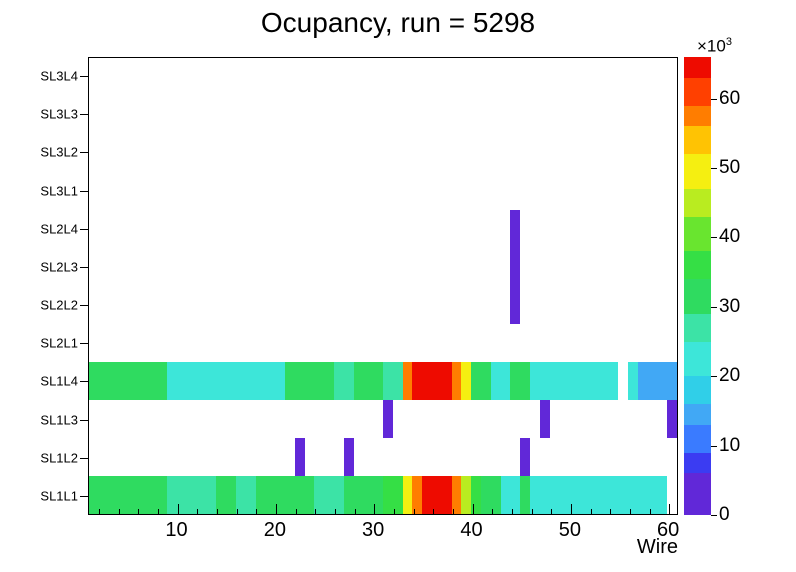 The image size is (796, 572). Describe the element at coordinates (398, 22) in the screenshot. I see `chart-title: Ocupancy, run = 5298` at that location.